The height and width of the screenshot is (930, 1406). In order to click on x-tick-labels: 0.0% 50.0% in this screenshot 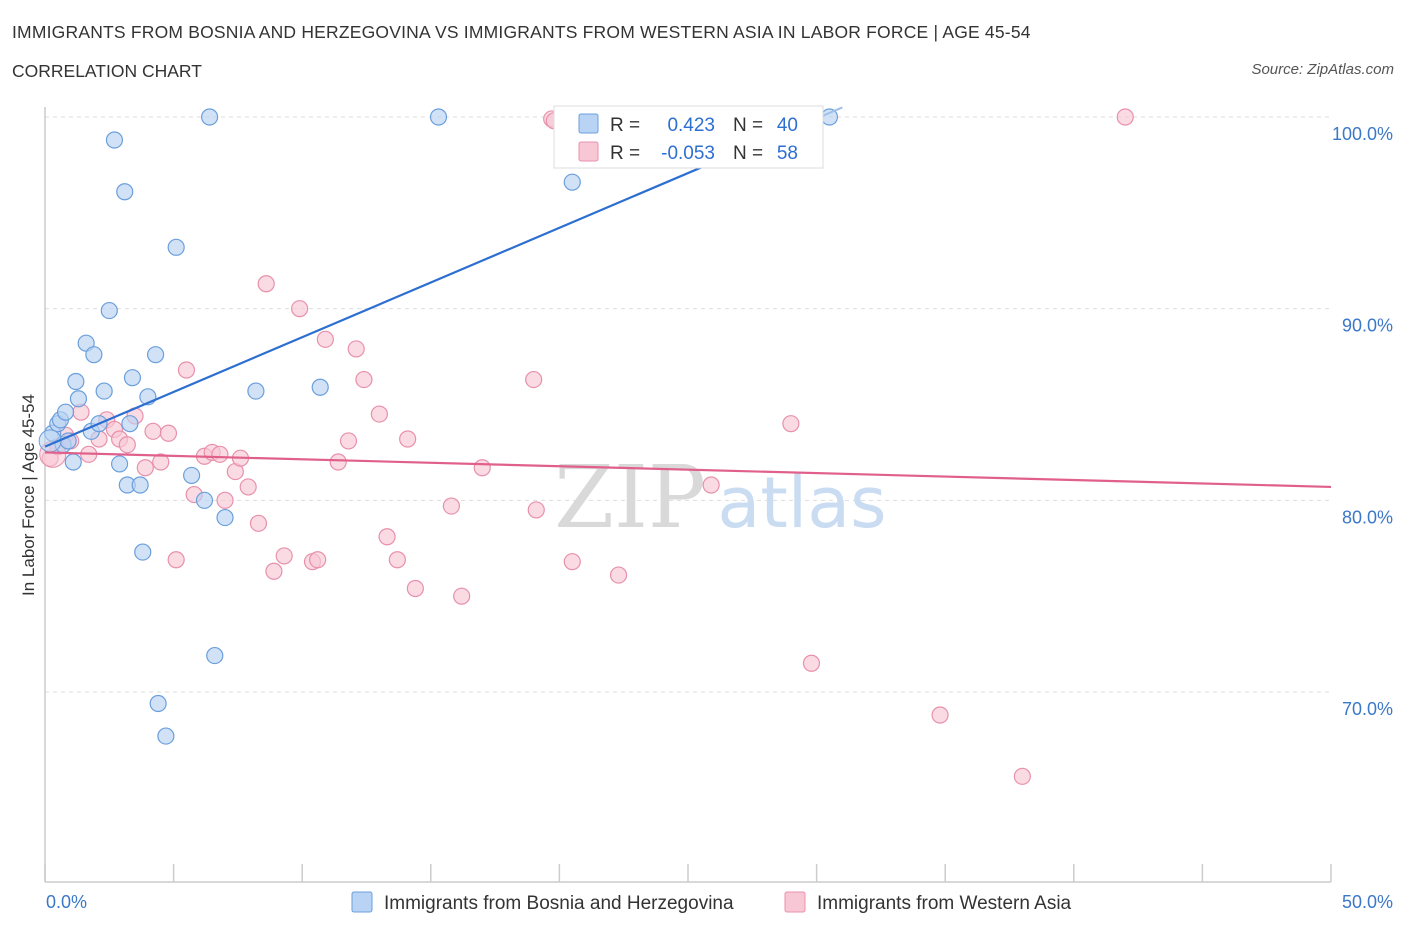, I will do `click(719, 902)`.